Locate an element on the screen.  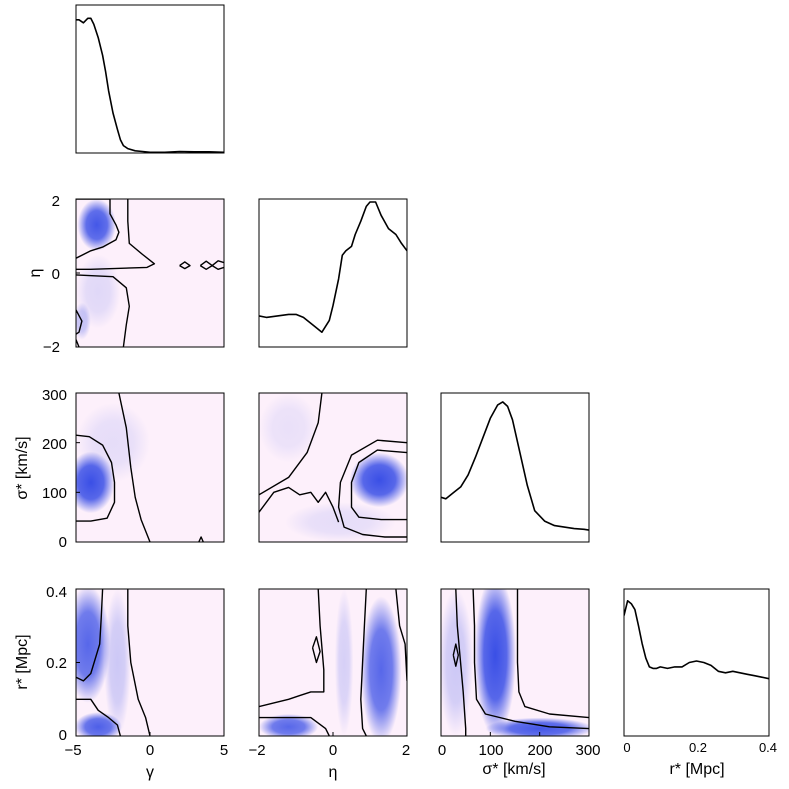
eta-row-yticks: 2 0 −2 is located at coordinates (51, 274).